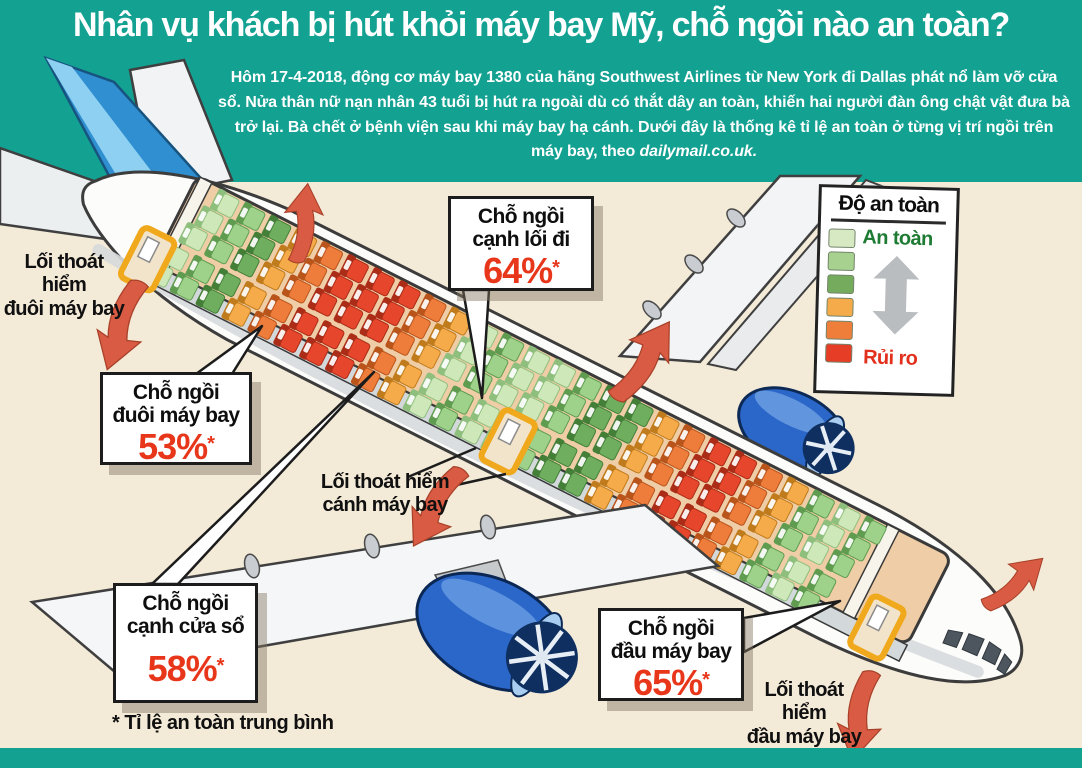 The height and width of the screenshot is (768, 1082). Describe the element at coordinates (541, 758) in the screenshot. I see `footer-band` at that location.